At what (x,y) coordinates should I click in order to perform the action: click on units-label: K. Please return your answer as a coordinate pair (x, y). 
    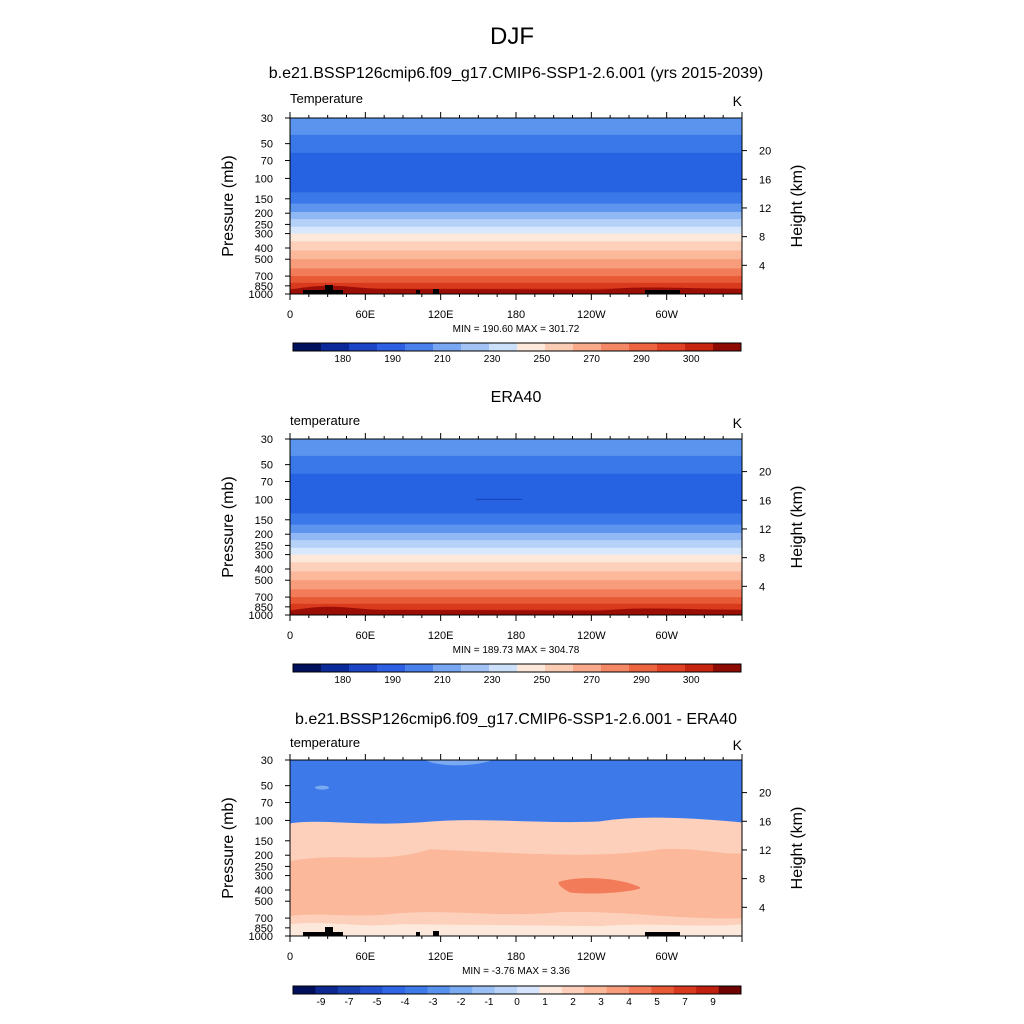
    Looking at the image, I should click on (738, 423).